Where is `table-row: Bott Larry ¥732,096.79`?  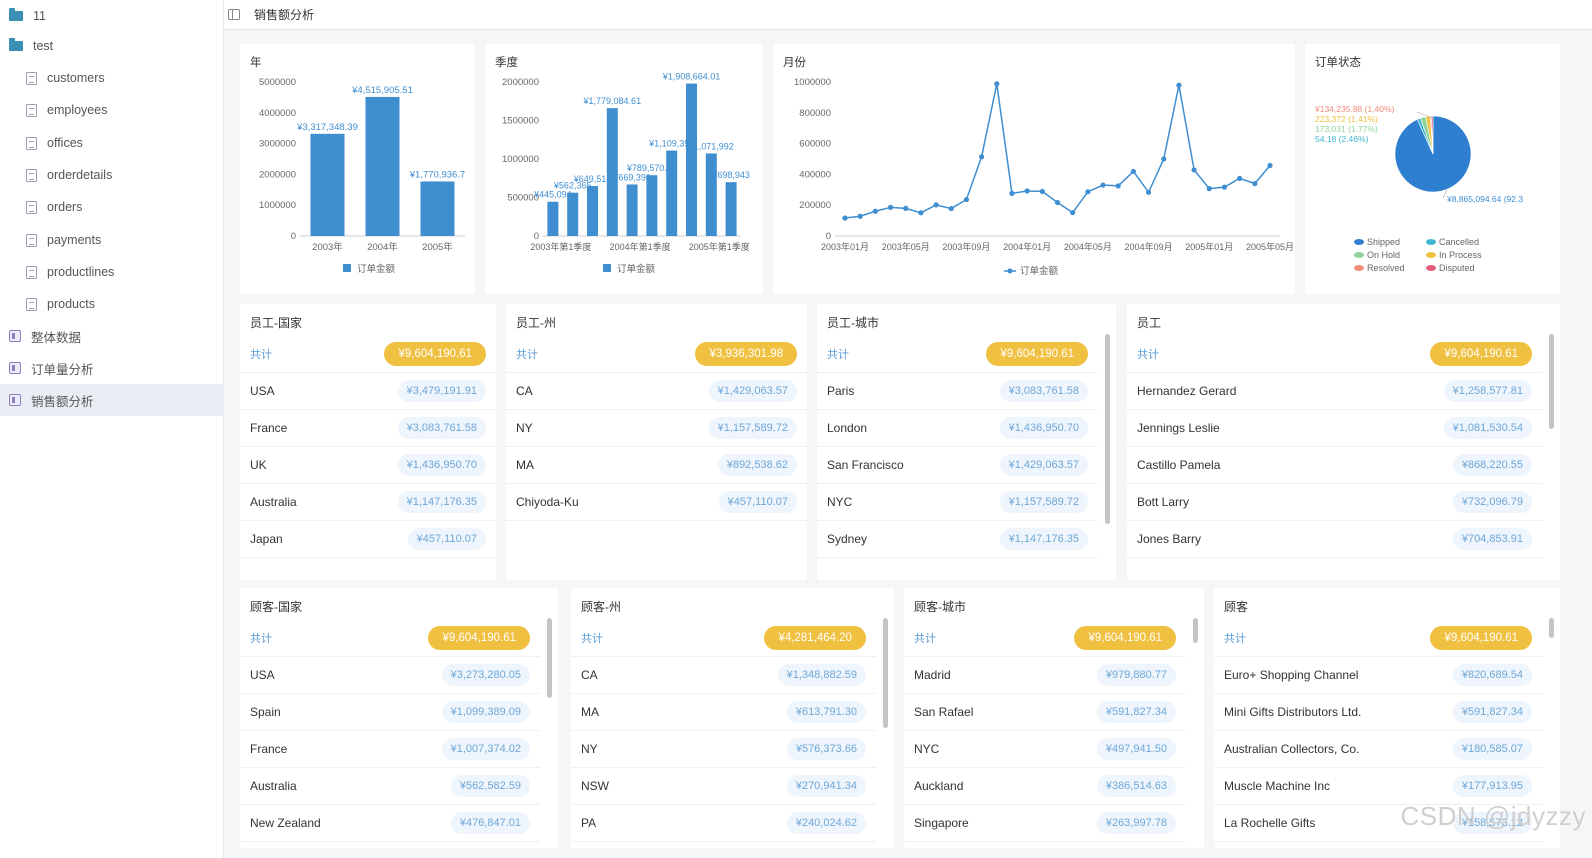 table-row: Bott Larry ¥732,096.79 is located at coordinates (1334, 502).